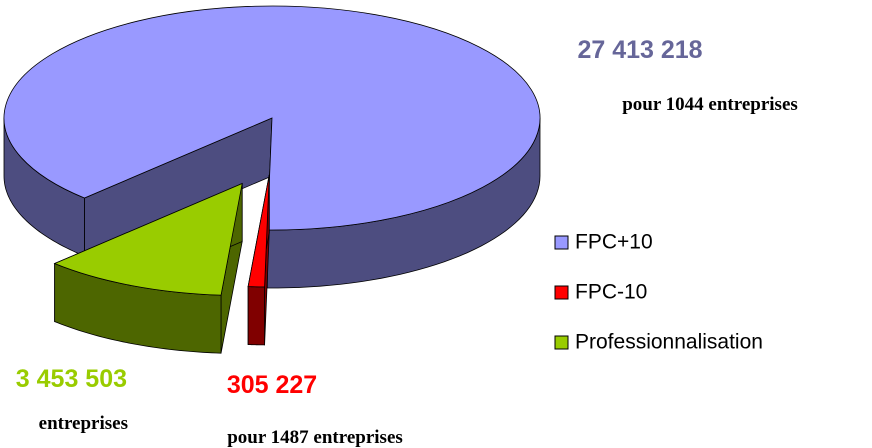  Describe the element at coordinates (83, 423) in the screenshot. I see `annotation: entreprises` at that location.